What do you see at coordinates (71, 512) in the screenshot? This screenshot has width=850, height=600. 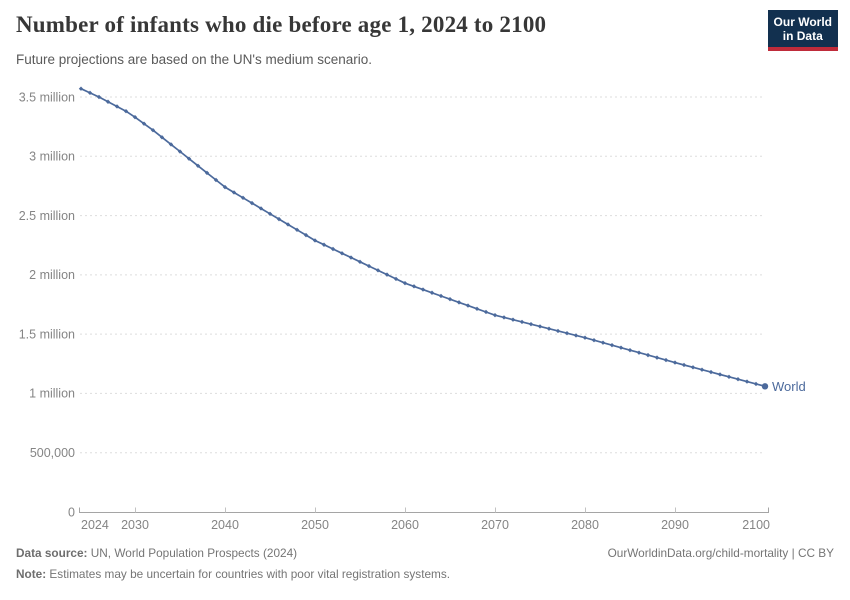 I see `y-tick-label: 0` at bounding box center [71, 512].